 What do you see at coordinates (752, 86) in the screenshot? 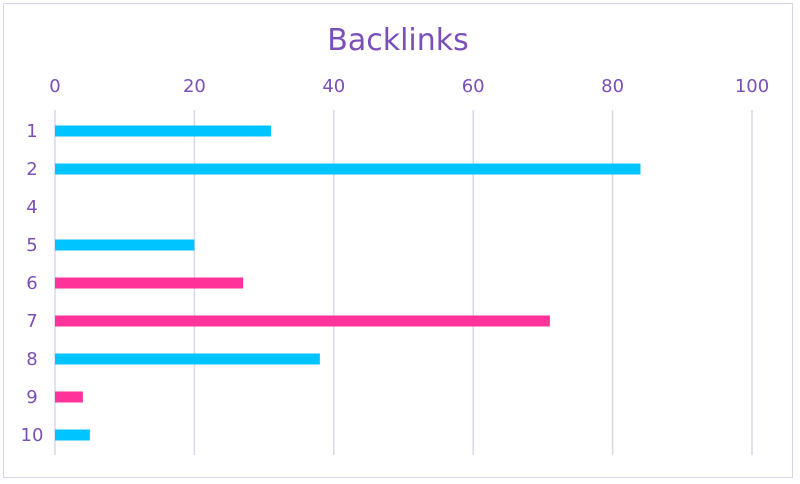
I see `x-tick-label-100: 100` at bounding box center [752, 86].